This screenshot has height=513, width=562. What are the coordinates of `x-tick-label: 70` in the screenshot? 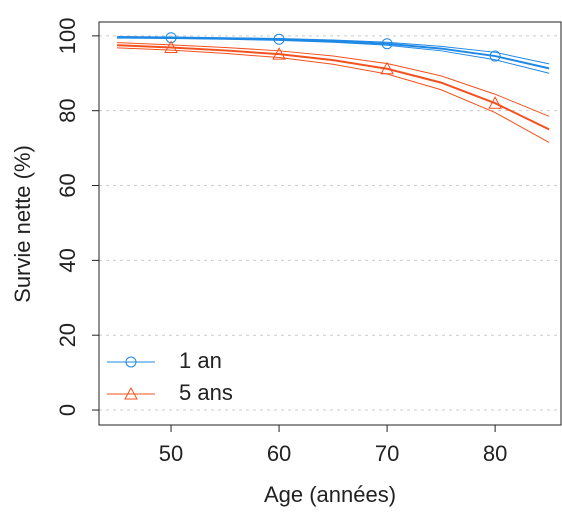 It's located at (387, 453).